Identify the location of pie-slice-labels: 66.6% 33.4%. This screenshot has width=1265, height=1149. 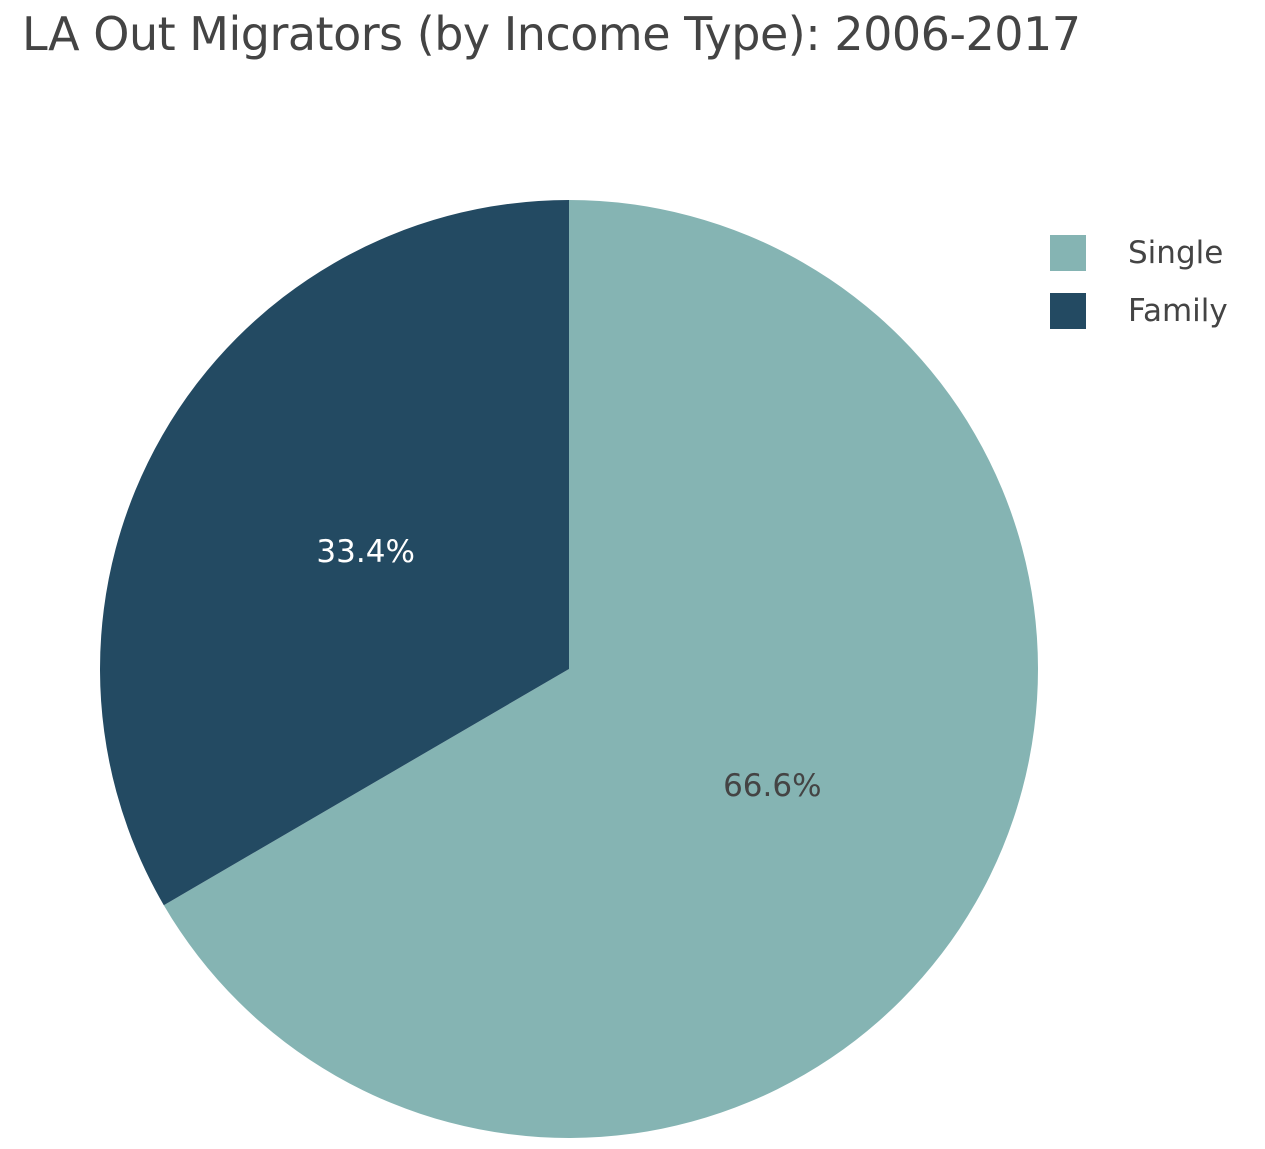
(568, 669).